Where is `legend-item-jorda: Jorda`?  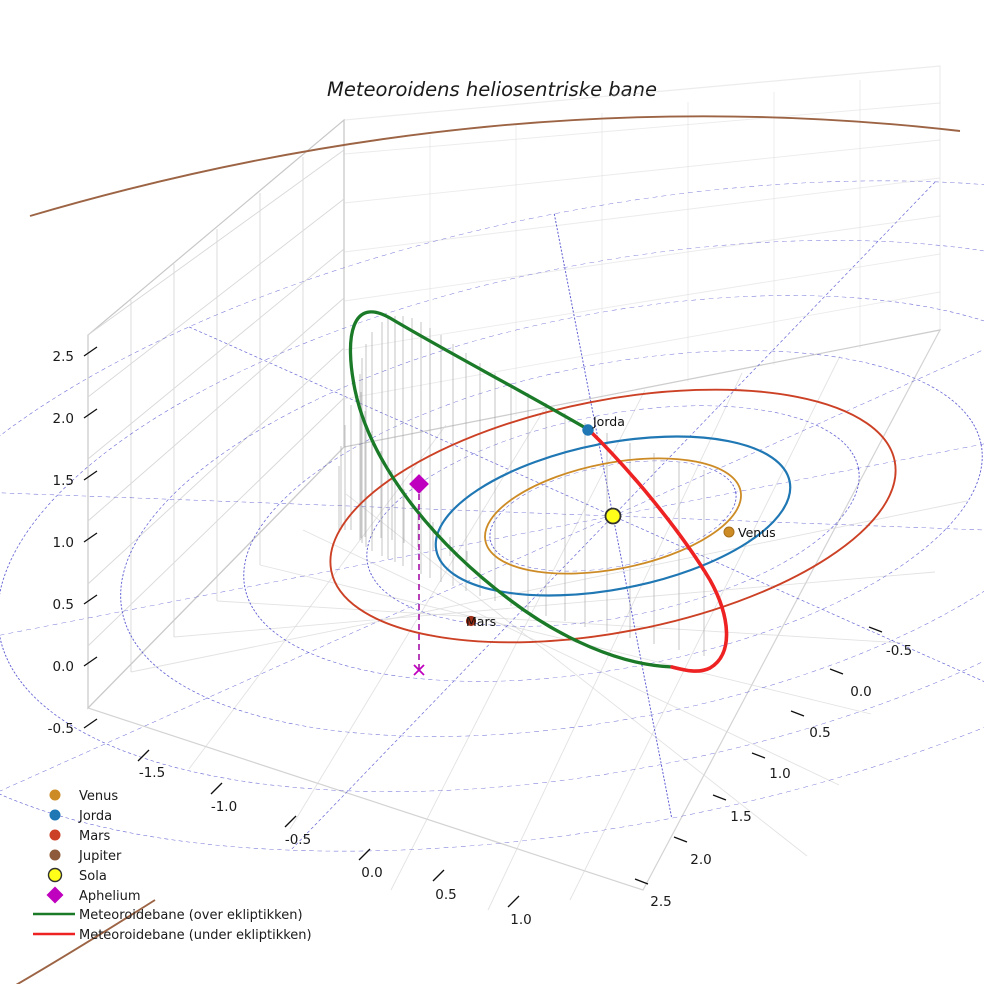
legend-item-jorda: Jorda is located at coordinates (80, 816).